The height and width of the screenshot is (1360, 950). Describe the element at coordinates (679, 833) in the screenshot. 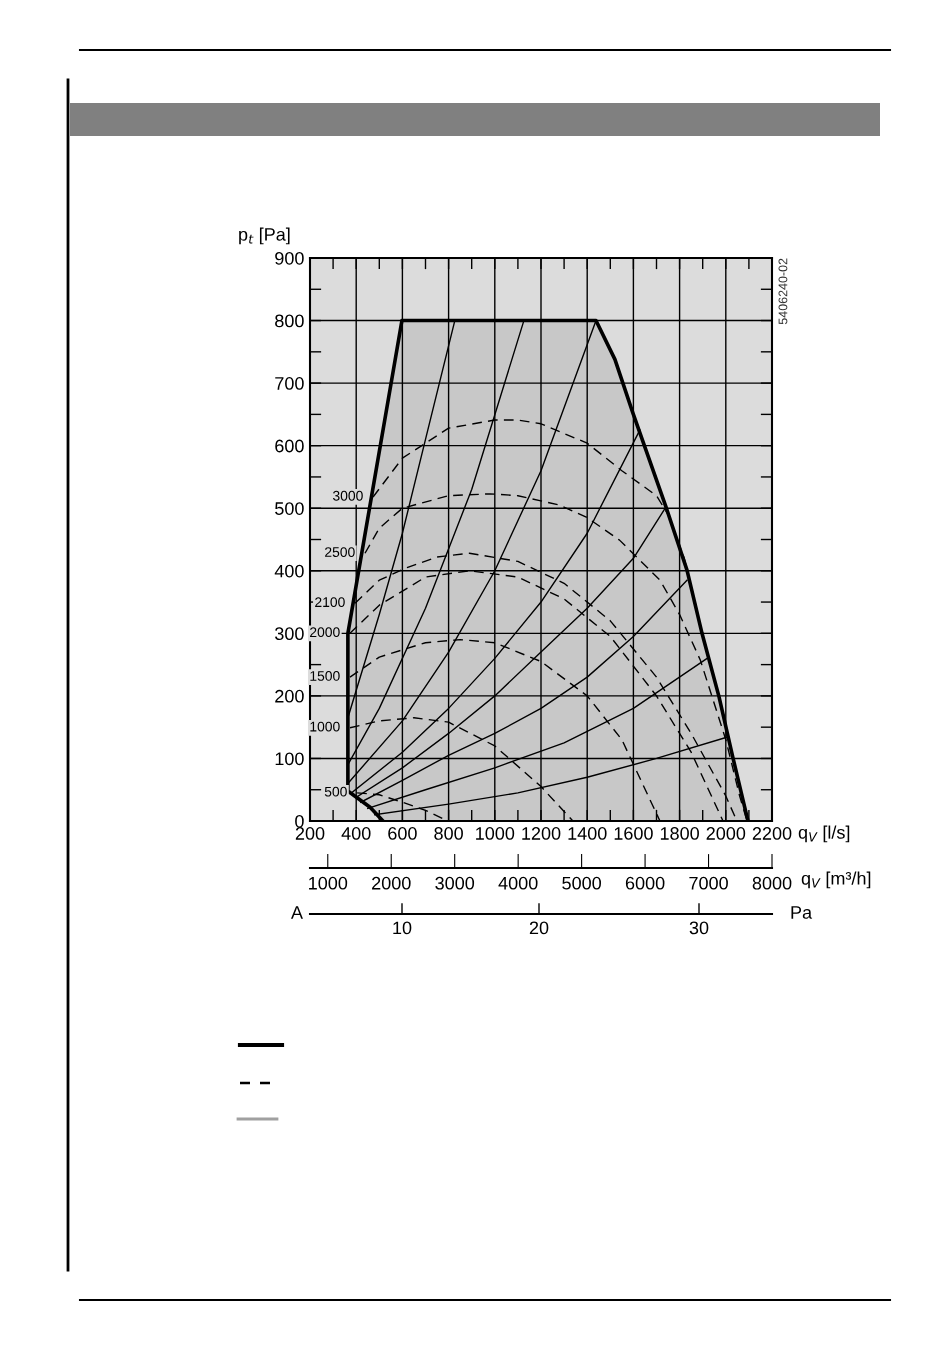

I see `x-tick-label: 1800` at that location.